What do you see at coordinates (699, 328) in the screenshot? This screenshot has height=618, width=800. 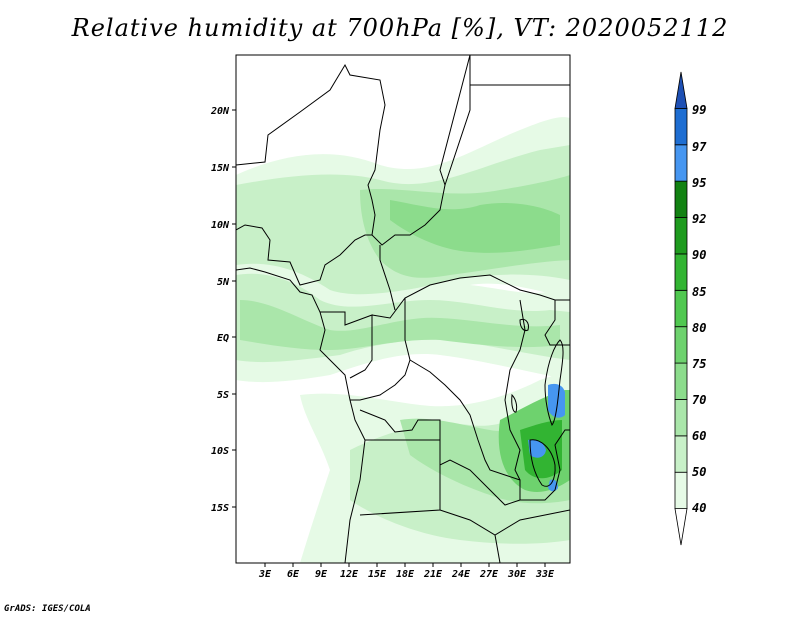 I see `colorbar-label: 80` at bounding box center [699, 328].